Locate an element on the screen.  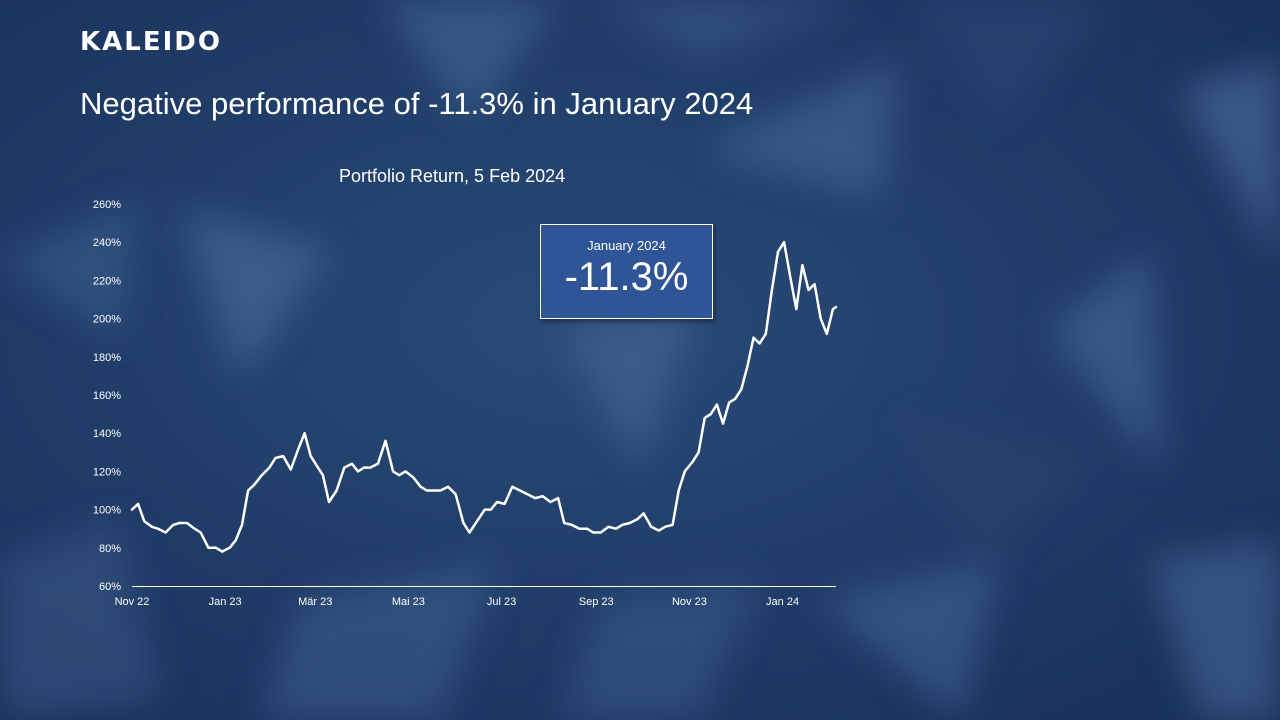
x-tick-label: Jan 24 is located at coordinates (782, 602).